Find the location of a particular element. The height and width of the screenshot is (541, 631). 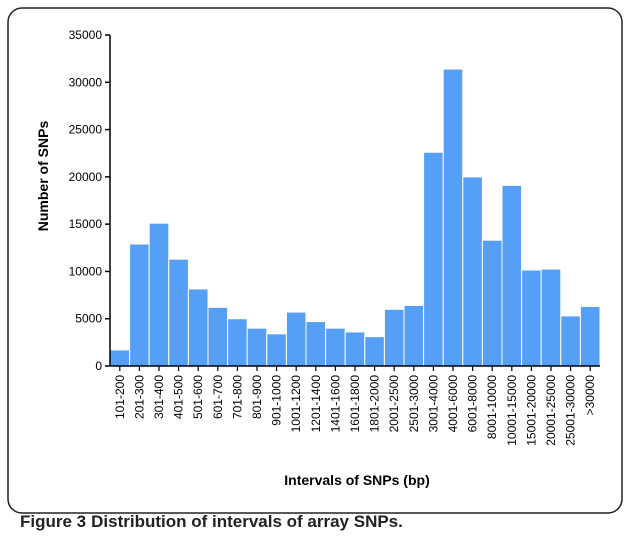

x-tick-label: 15001-20000 is located at coordinates (531, 410).